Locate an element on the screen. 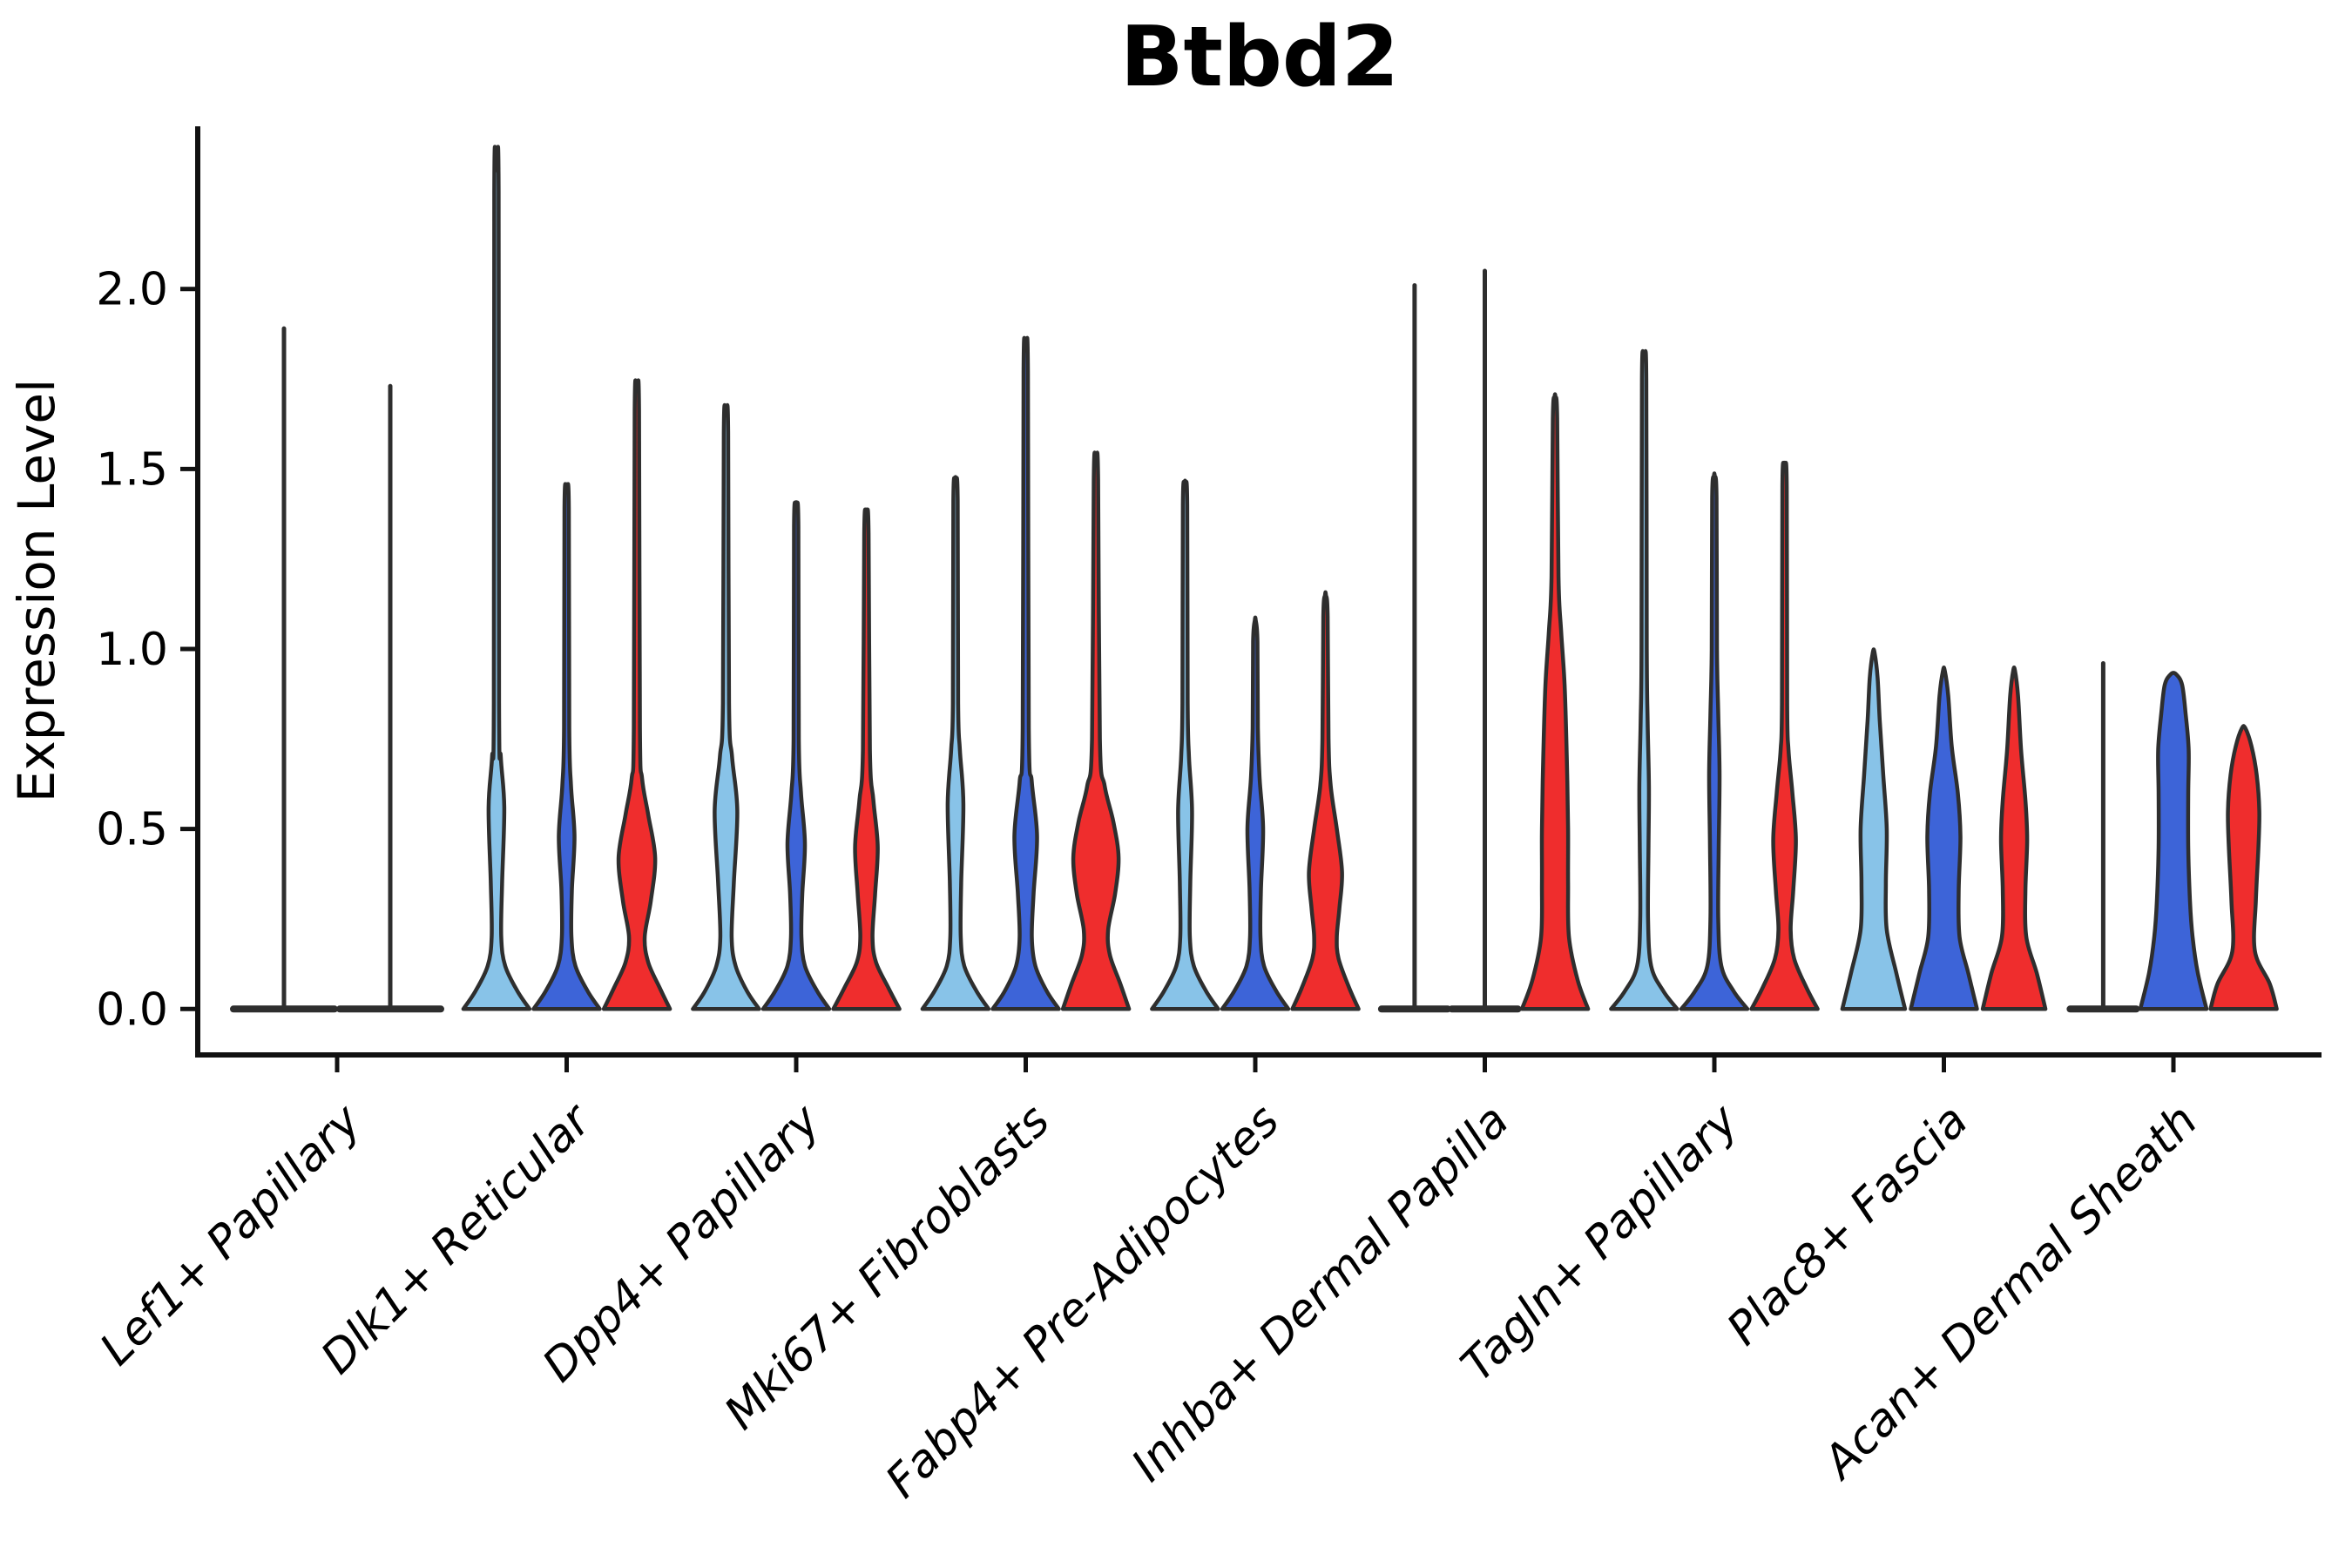  x-tick-label: Acan+ Dermal Sheath is located at coordinates (2010, 1292).